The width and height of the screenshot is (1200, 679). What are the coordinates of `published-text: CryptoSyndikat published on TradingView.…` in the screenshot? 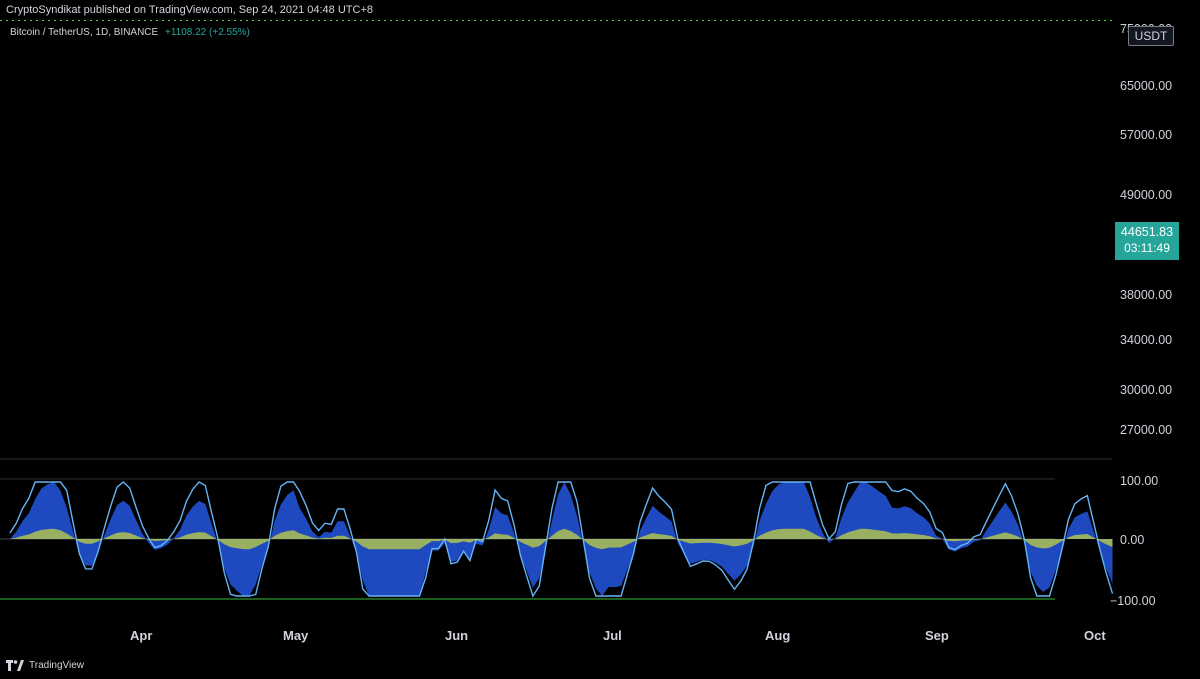 It's located at (189, 10).